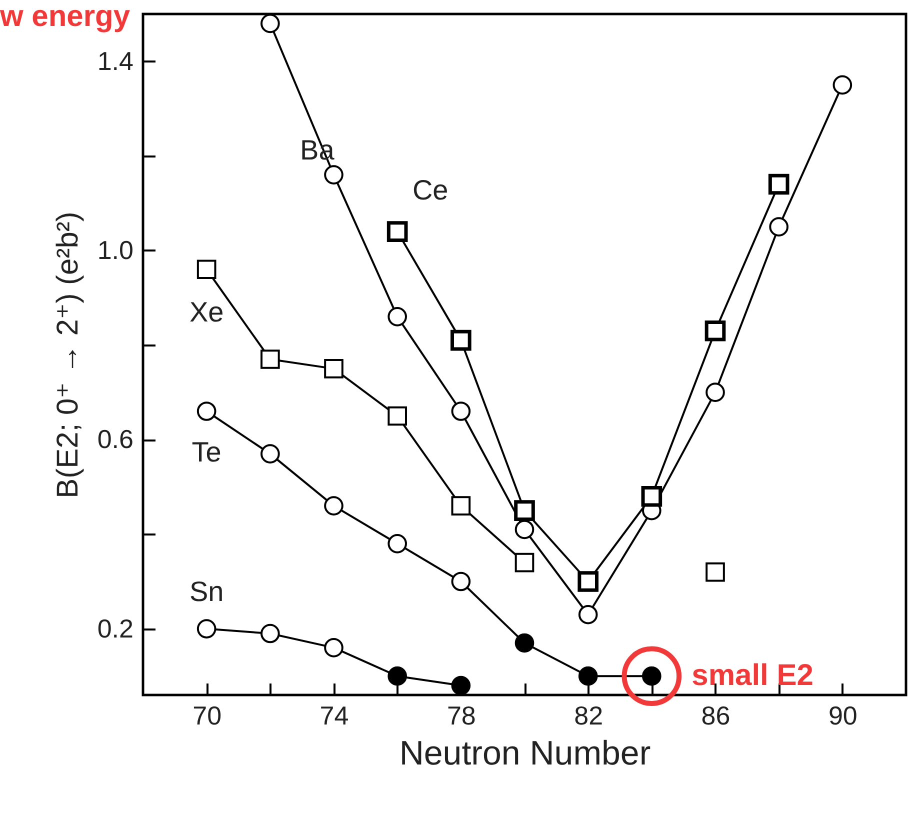 The image size is (913, 813). I want to click on series-label: Sn, so click(206, 591).